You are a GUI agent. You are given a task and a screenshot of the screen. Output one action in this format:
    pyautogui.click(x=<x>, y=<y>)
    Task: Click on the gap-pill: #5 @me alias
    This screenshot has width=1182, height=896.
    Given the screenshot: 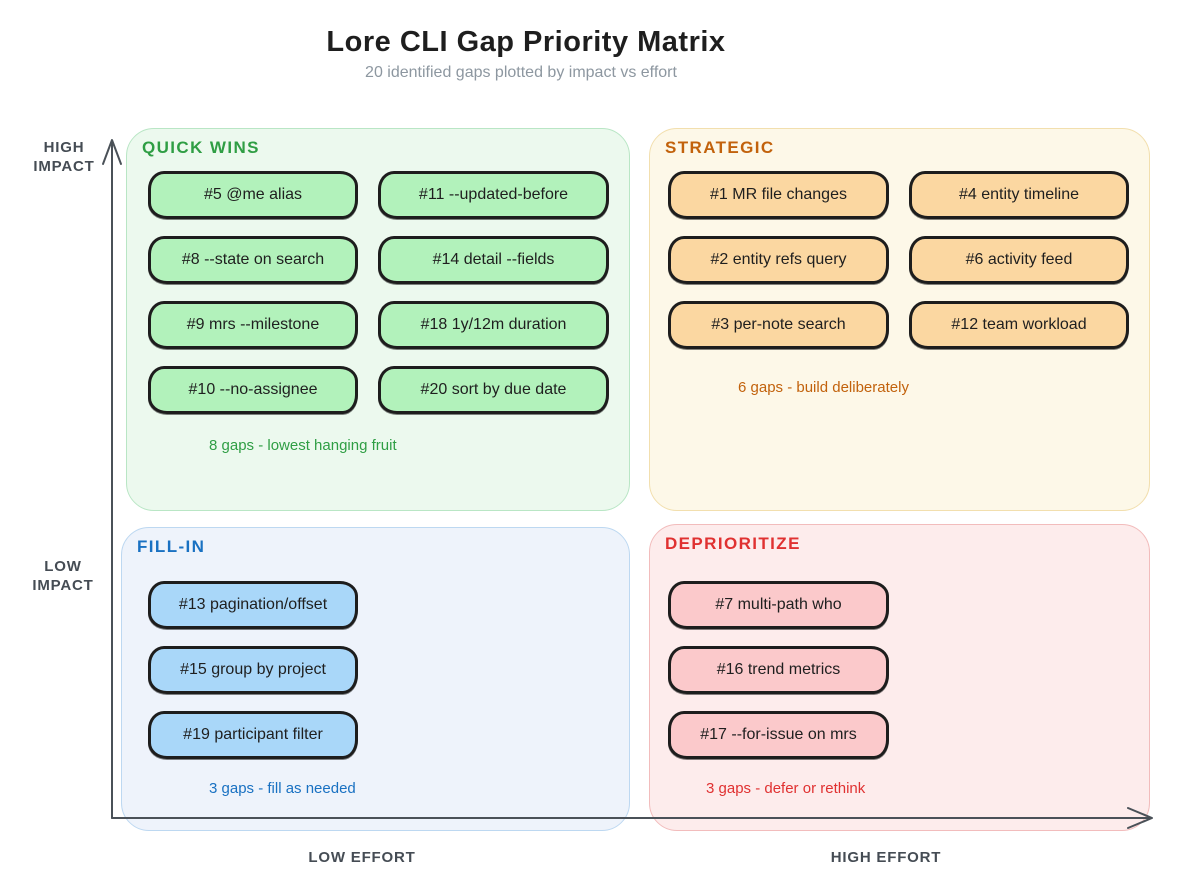 What is the action you would take?
    pyautogui.click(x=253, y=195)
    